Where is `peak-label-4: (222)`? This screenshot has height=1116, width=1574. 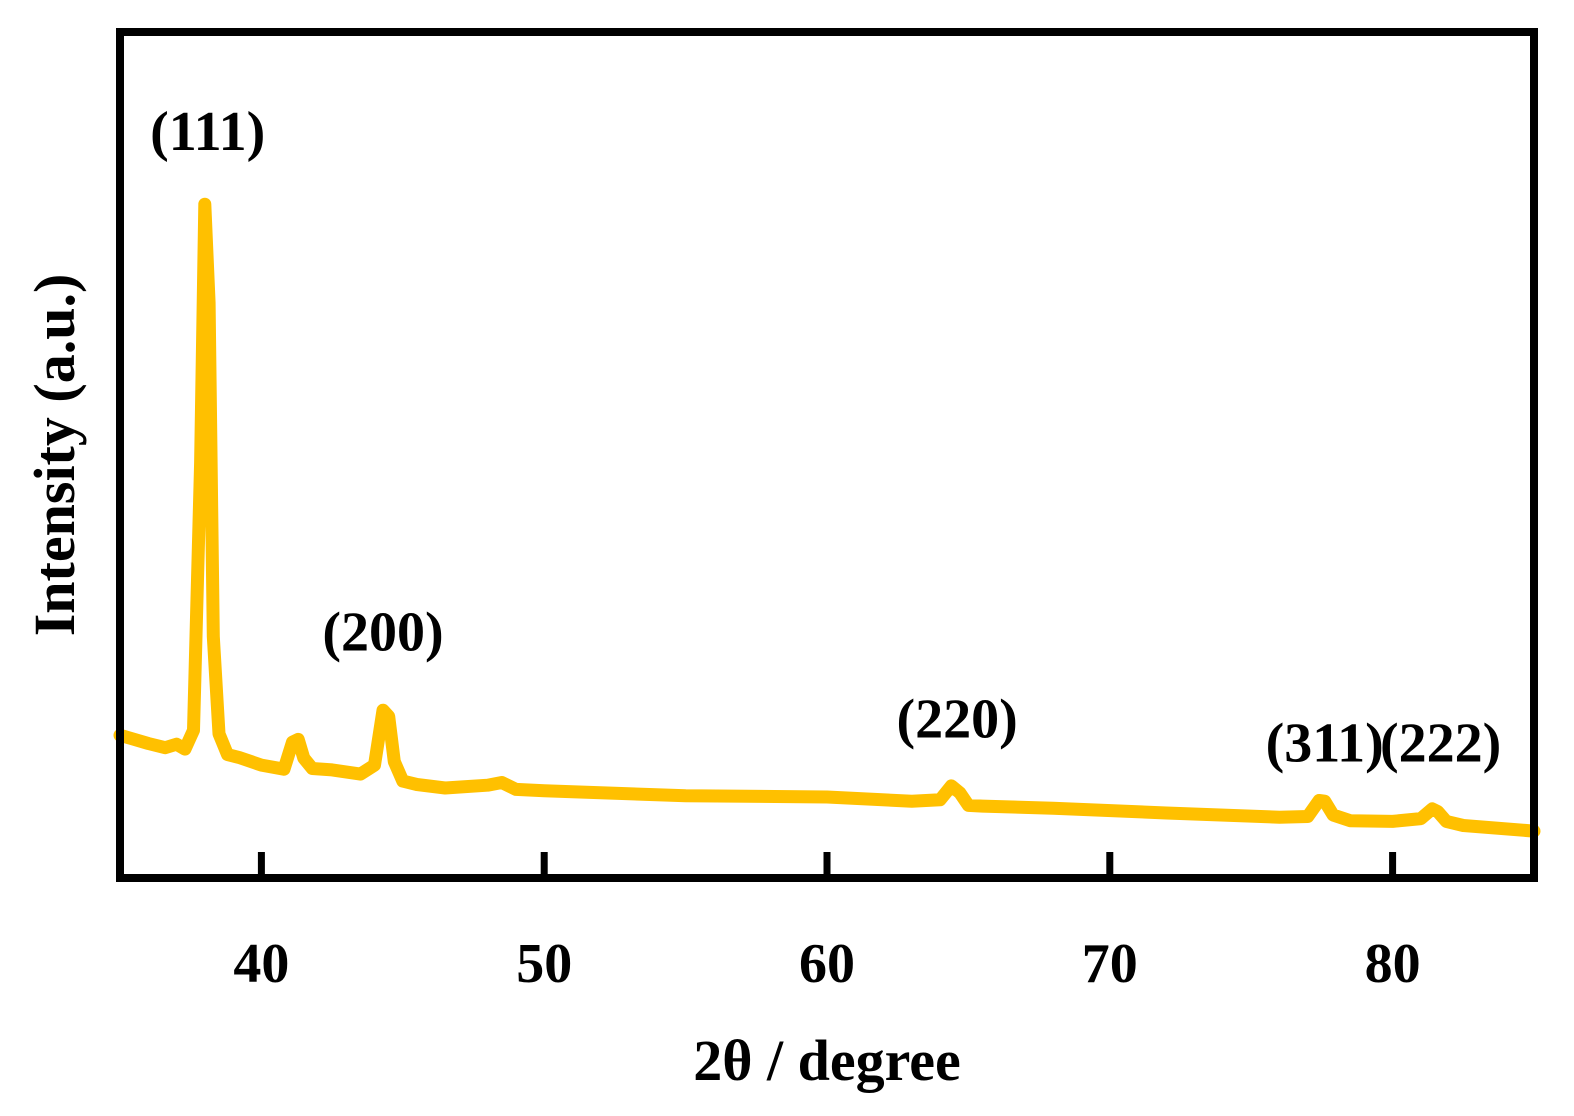 peak-label-4: (222) is located at coordinates (1440, 744).